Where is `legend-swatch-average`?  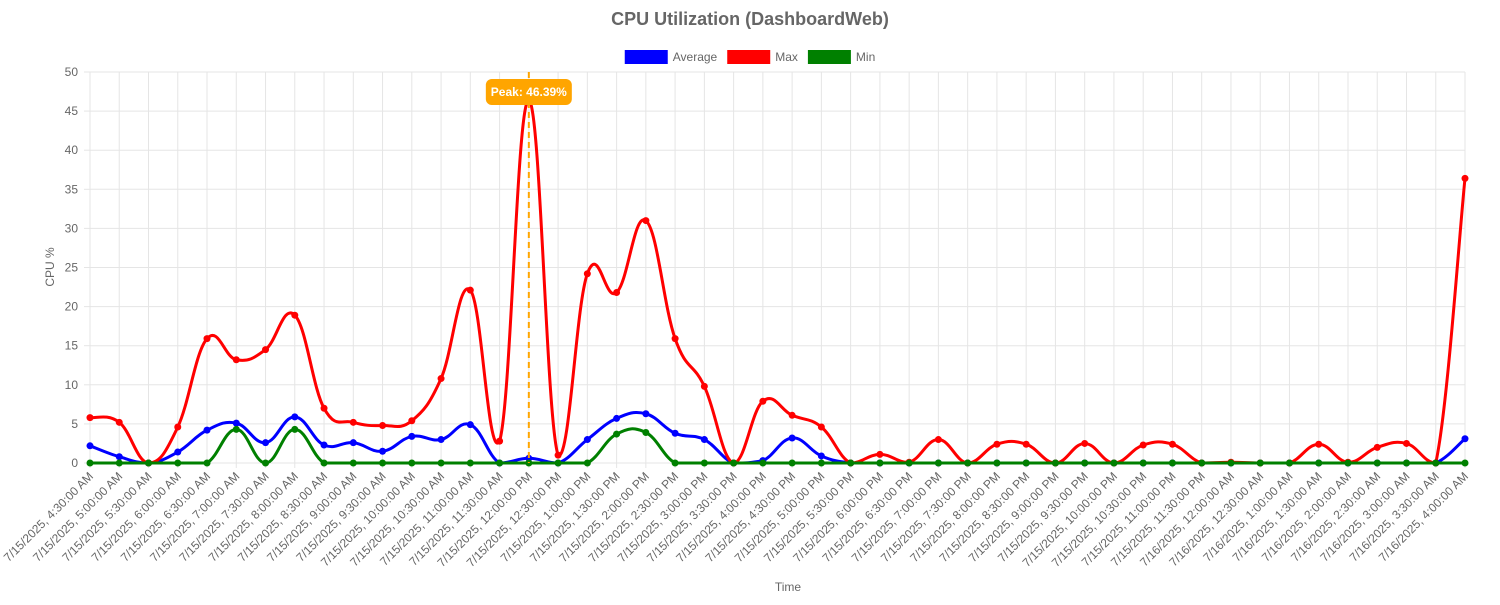 legend-swatch-average is located at coordinates (646, 57).